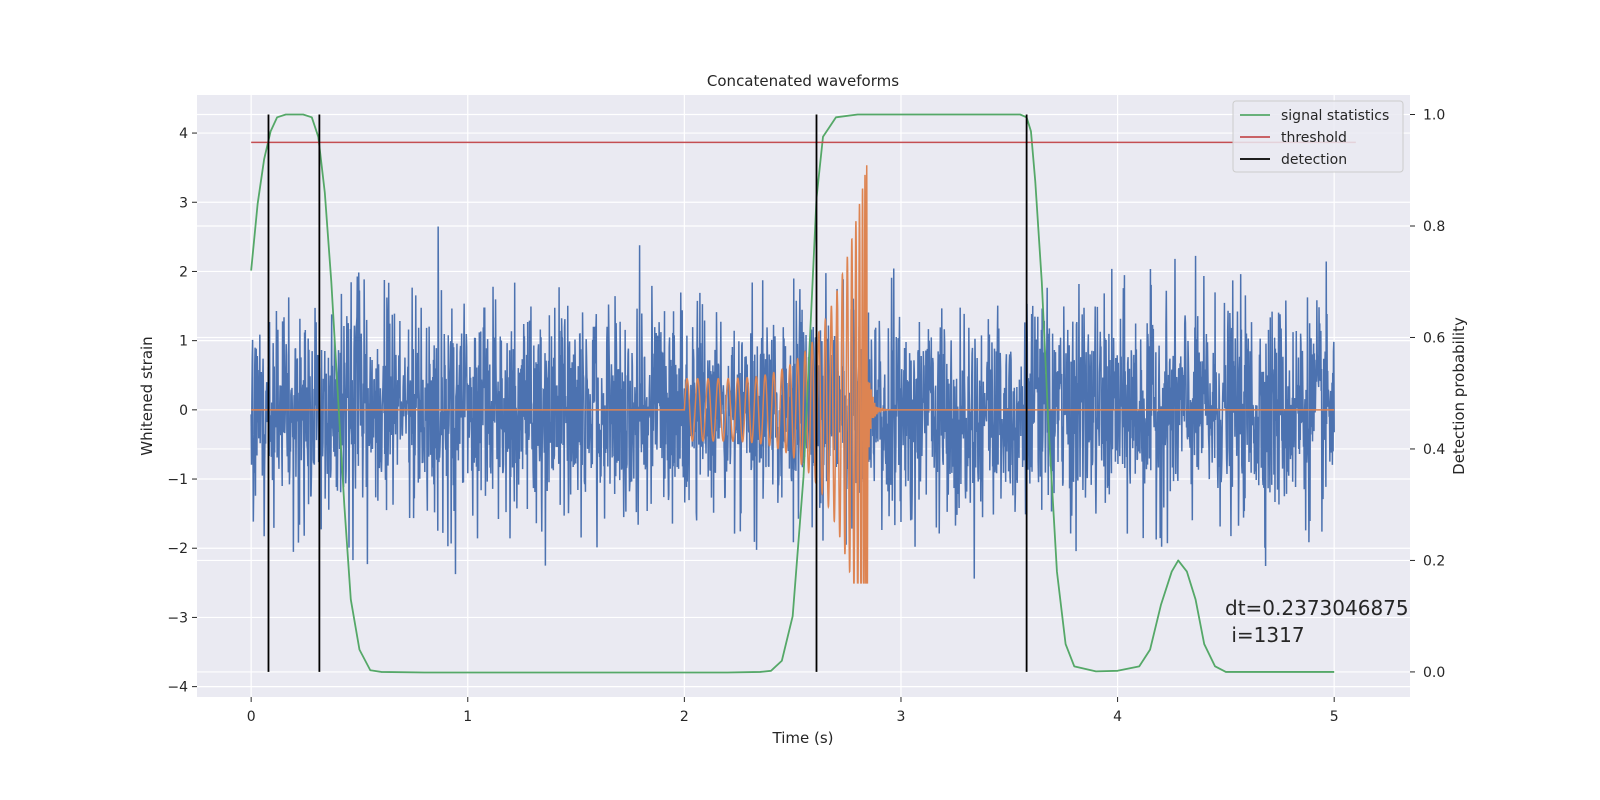 The image size is (1600, 800). Describe the element at coordinates (177, 688) in the screenshot. I see `y-tick-label-0: −4` at that location.